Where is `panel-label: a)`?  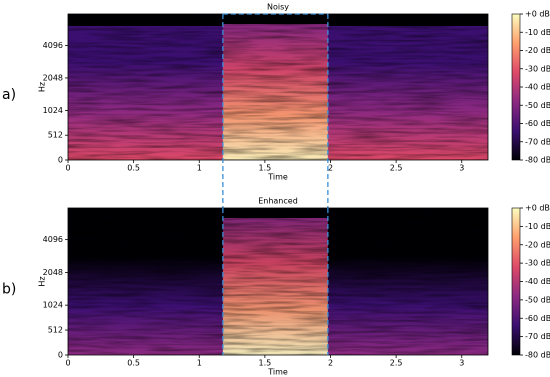
panel-label: a) is located at coordinates (9, 95).